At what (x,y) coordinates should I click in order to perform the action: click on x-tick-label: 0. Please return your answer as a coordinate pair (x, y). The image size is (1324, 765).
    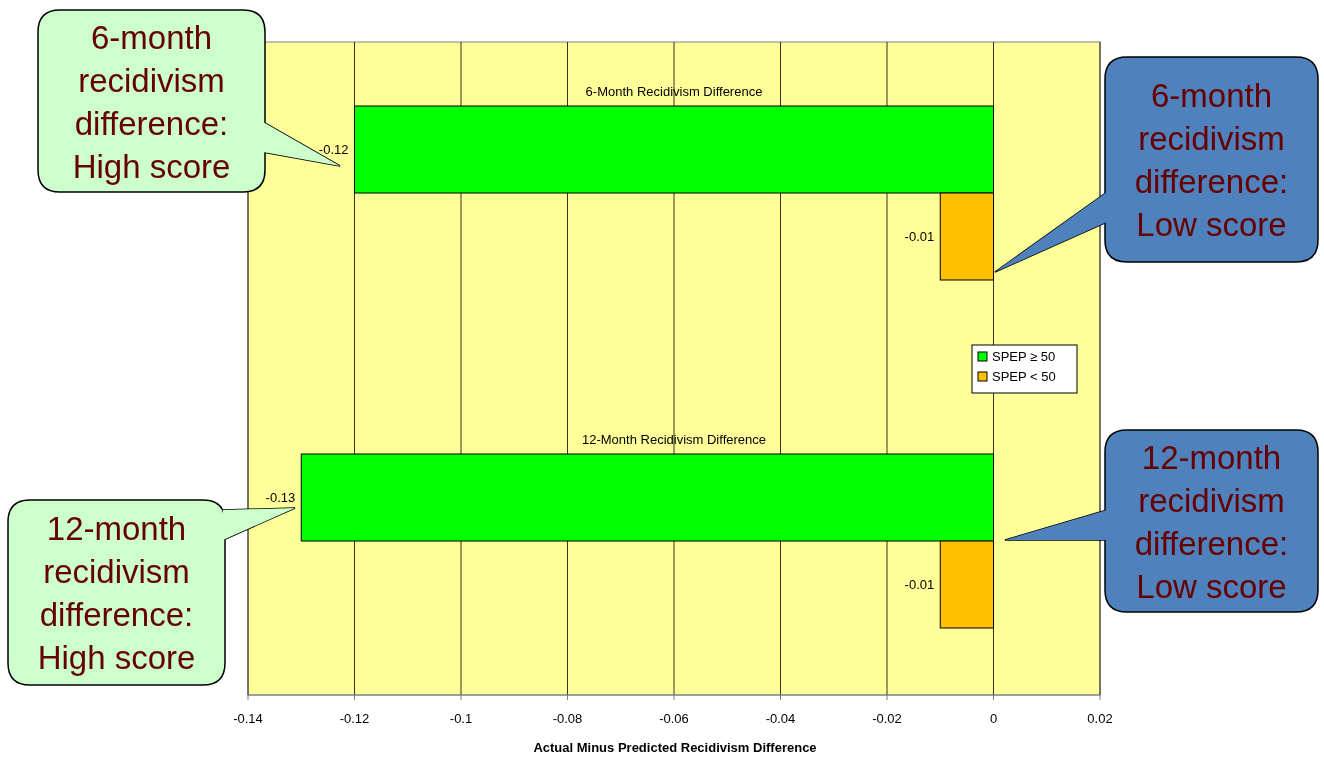
    Looking at the image, I should click on (993, 718).